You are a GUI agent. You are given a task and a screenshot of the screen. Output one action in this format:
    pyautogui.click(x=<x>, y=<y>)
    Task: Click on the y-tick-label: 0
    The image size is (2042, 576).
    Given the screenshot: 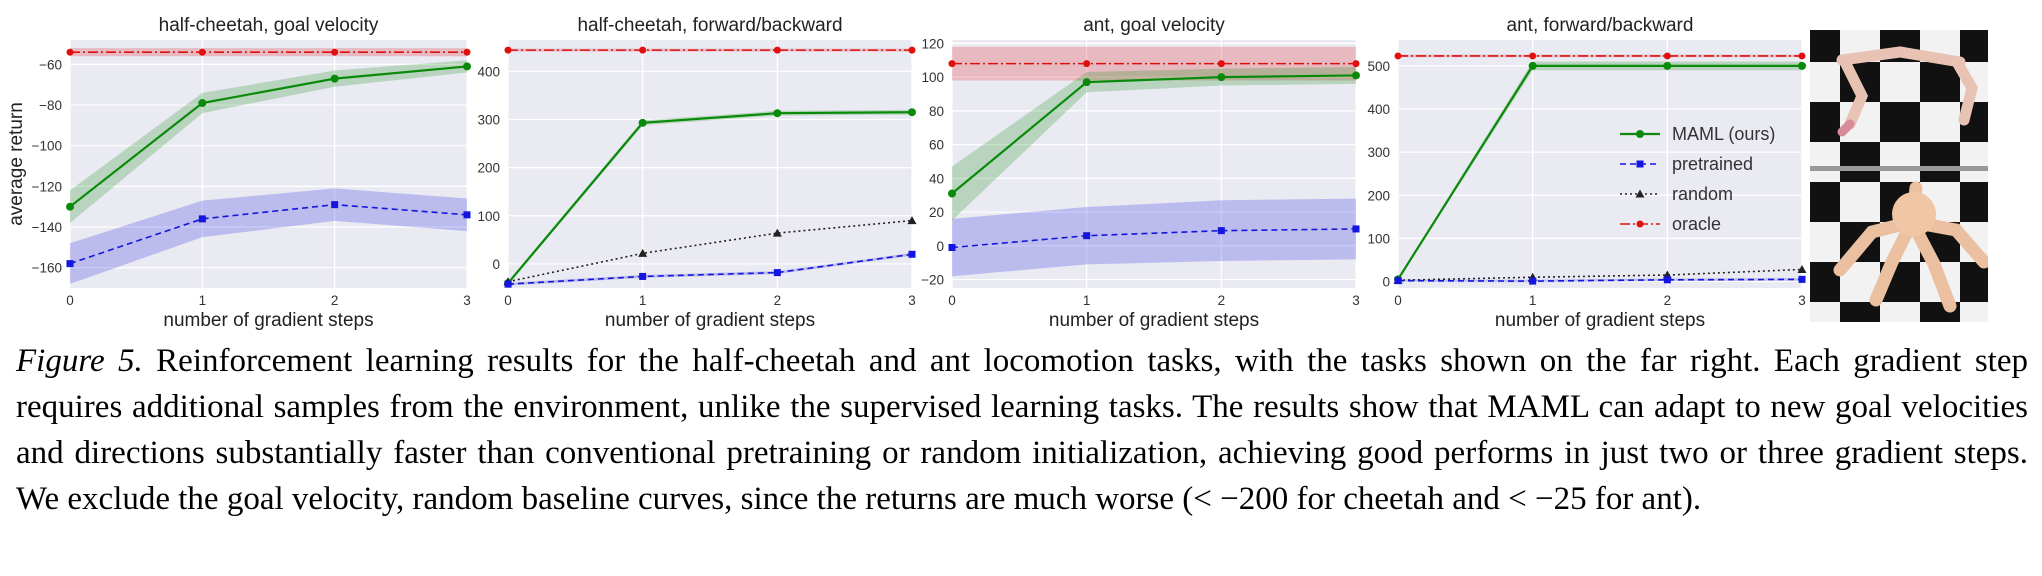 What is the action you would take?
    pyautogui.click(x=940, y=246)
    